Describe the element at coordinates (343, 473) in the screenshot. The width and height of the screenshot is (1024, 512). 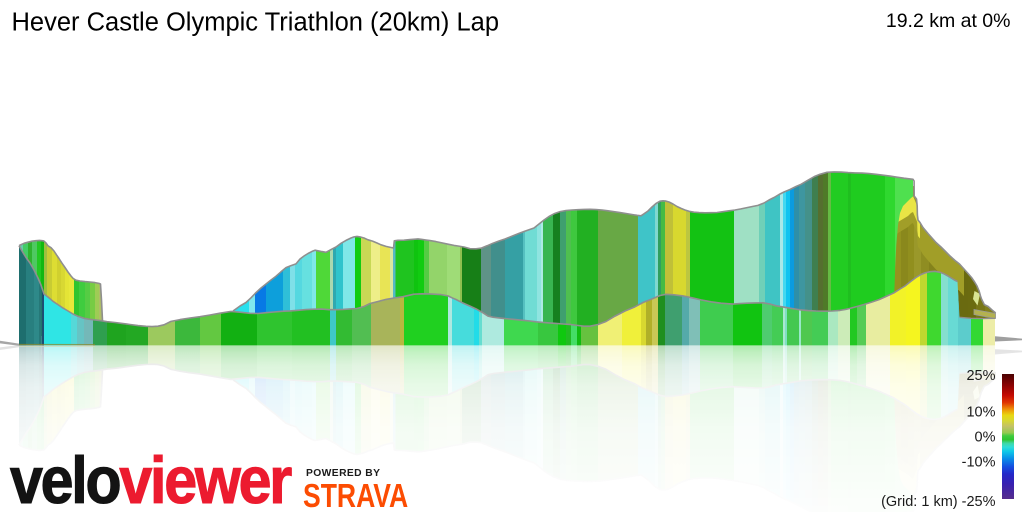
I see `svg-text: POWERED BY` at that location.